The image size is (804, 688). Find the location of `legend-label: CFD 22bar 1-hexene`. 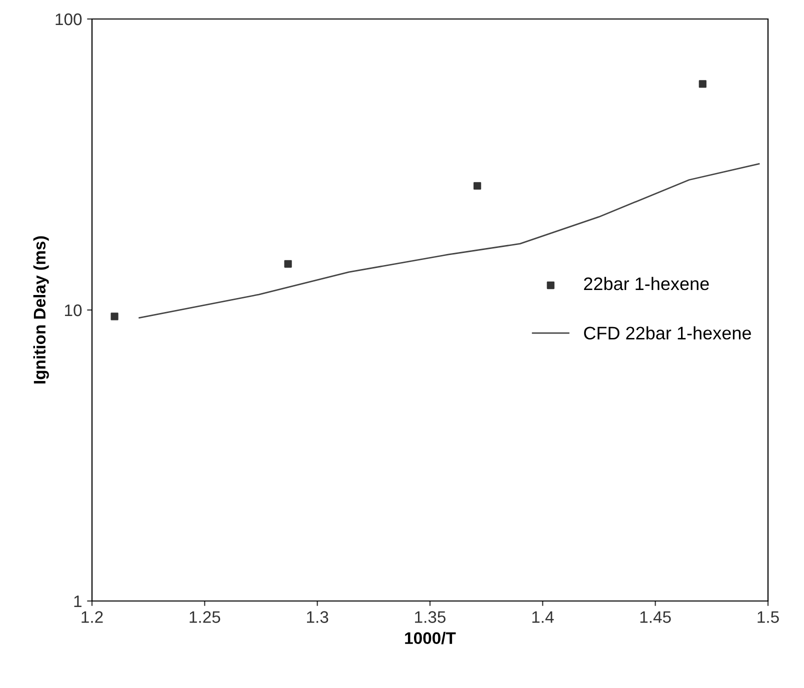

legend-label: CFD 22bar 1-hexene is located at coordinates (667, 333).